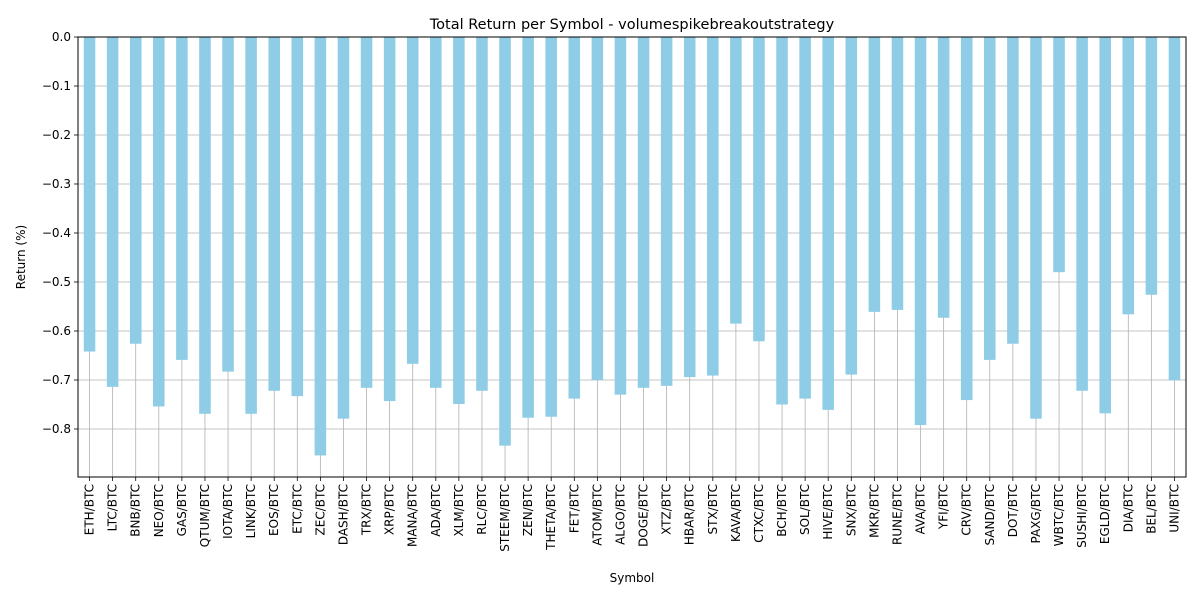  I want to click on x-tick-label: ATOM/BTC, so click(597, 515).